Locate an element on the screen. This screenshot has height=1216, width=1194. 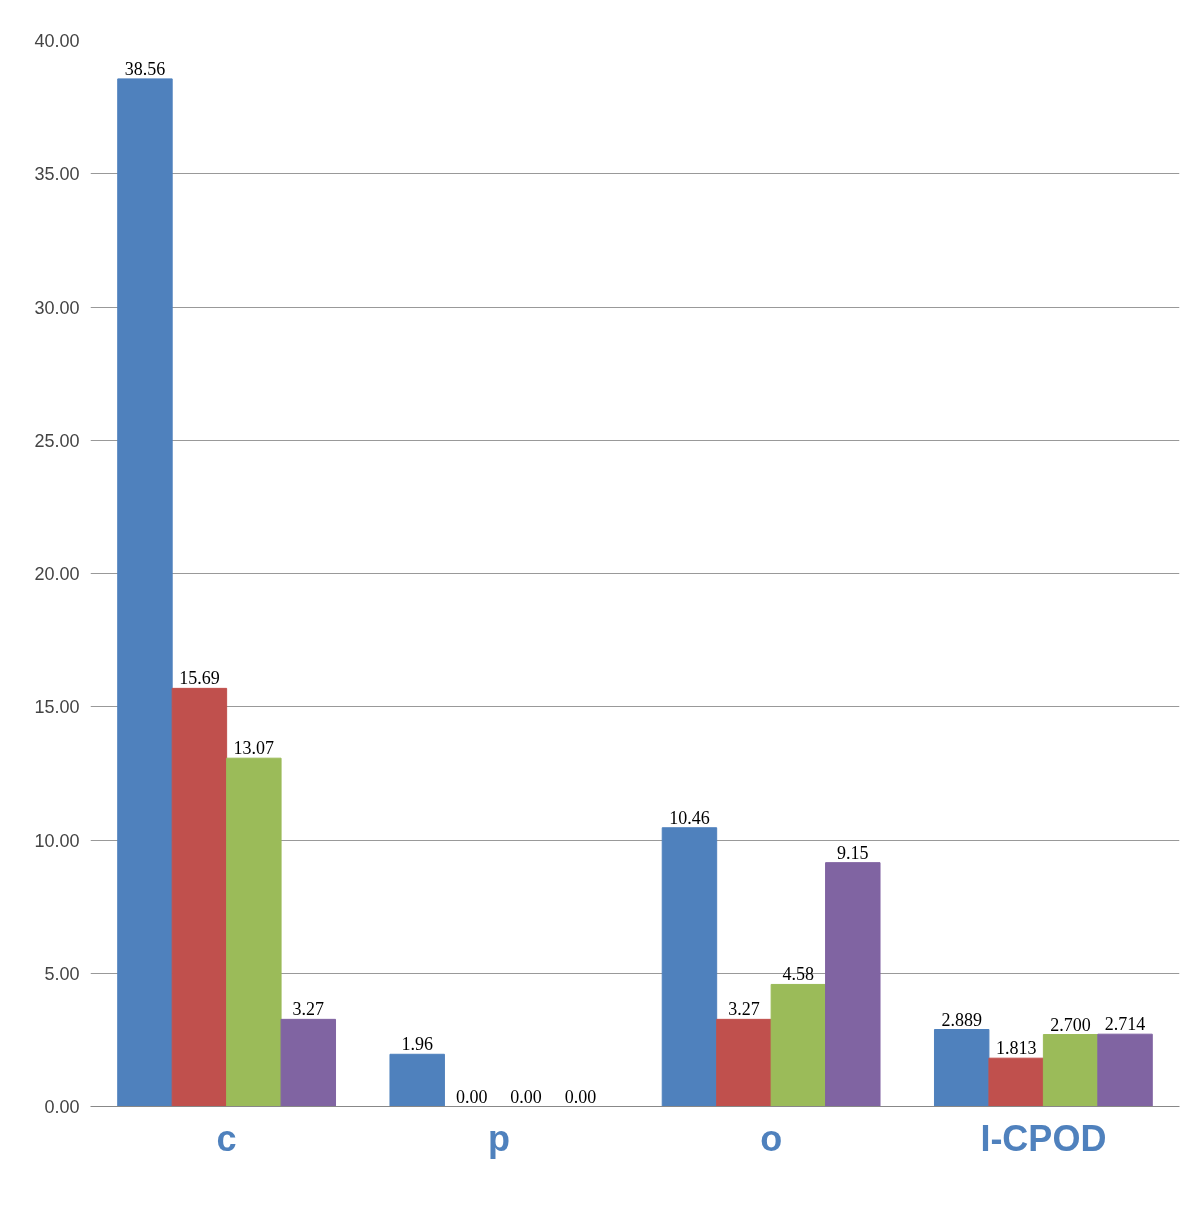
data-label: 15.69 is located at coordinates (199, 678).